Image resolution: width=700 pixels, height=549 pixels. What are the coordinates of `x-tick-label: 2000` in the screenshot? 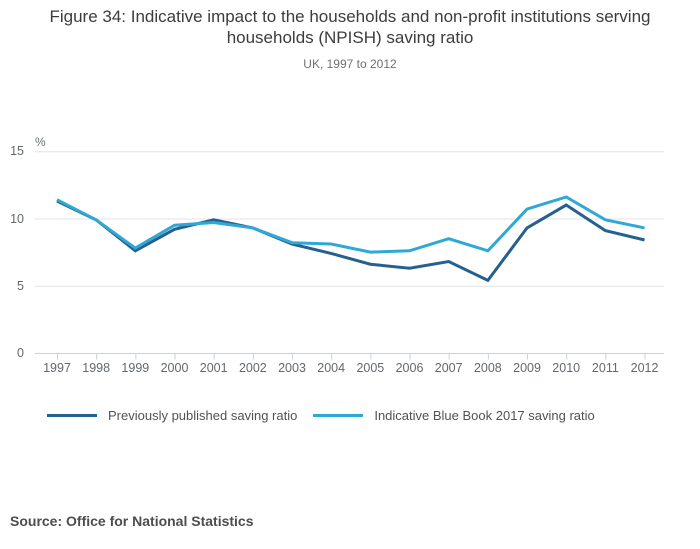 It's located at (174, 368).